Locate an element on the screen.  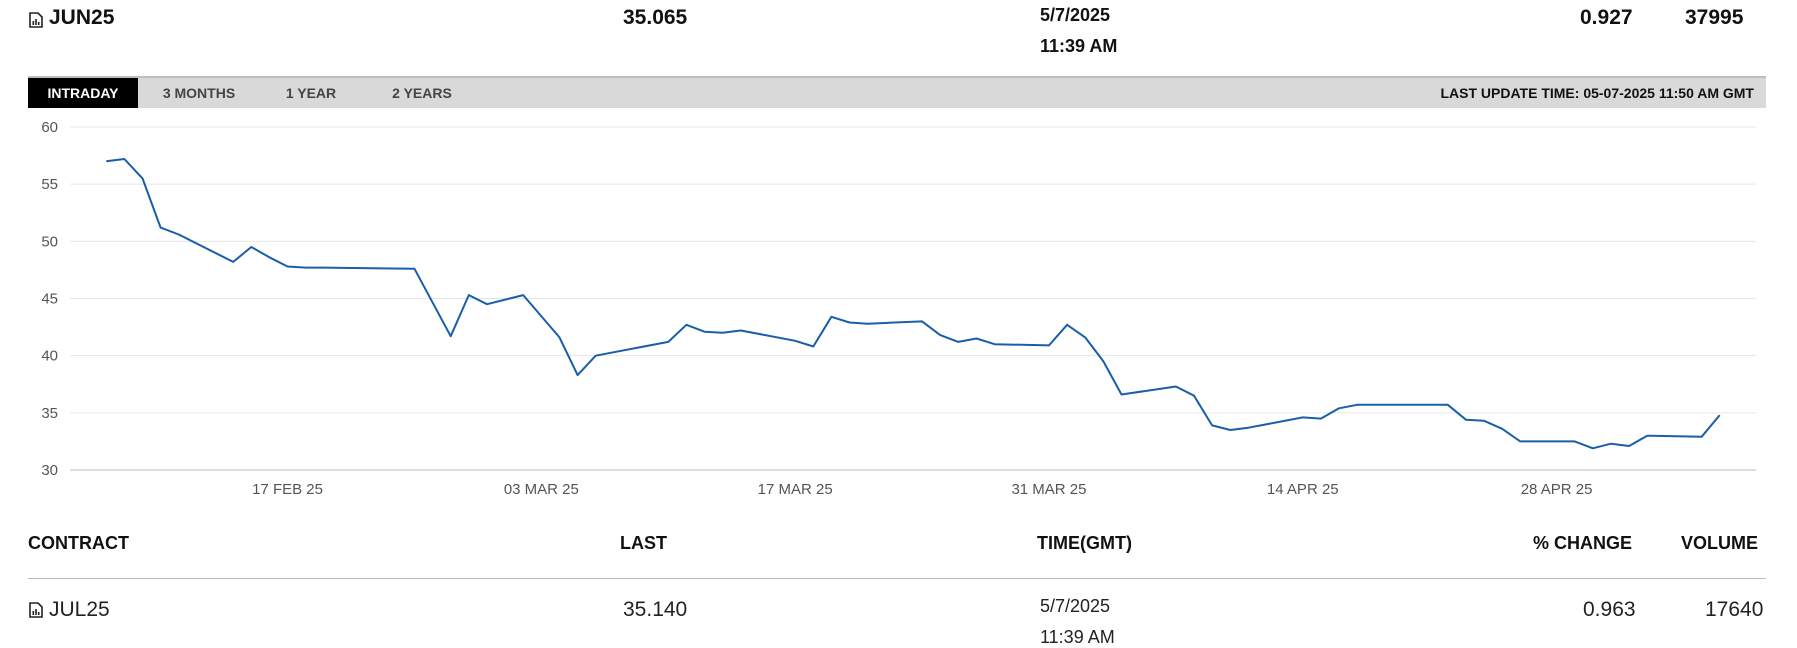
y-tick-label: 30 is located at coordinates (49, 470).